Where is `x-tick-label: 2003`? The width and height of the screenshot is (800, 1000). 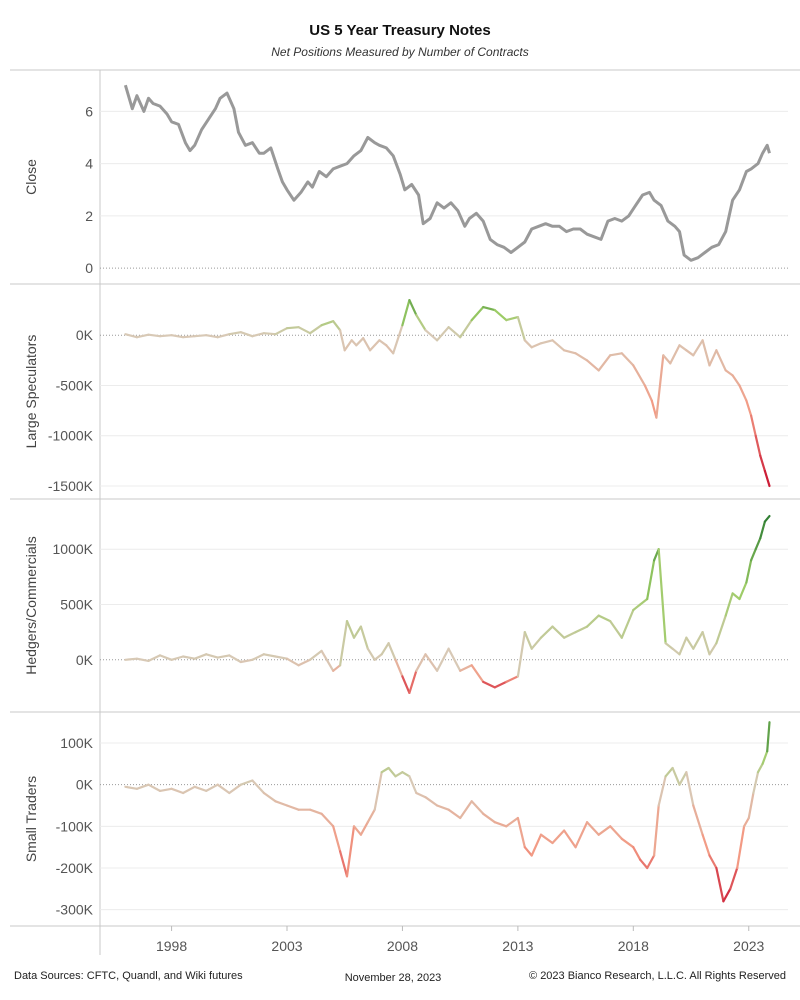 x-tick-label: 2003 is located at coordinates (286, 946).